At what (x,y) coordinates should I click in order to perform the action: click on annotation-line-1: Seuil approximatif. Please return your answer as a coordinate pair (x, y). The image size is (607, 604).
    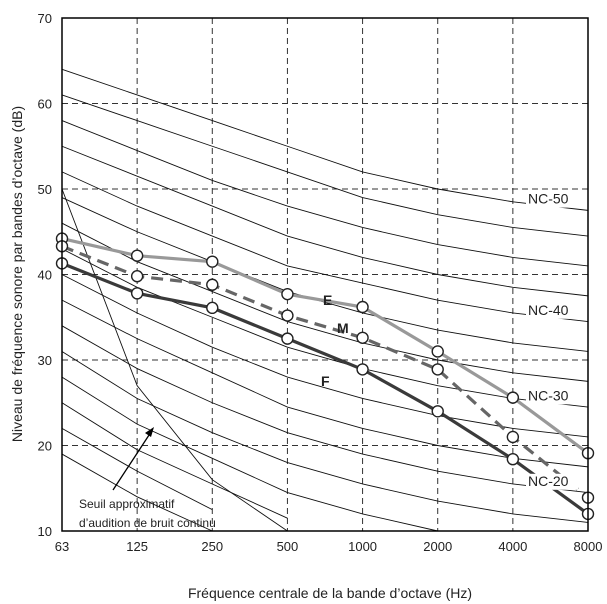
    Looking at the image, I should click on (127, 504).